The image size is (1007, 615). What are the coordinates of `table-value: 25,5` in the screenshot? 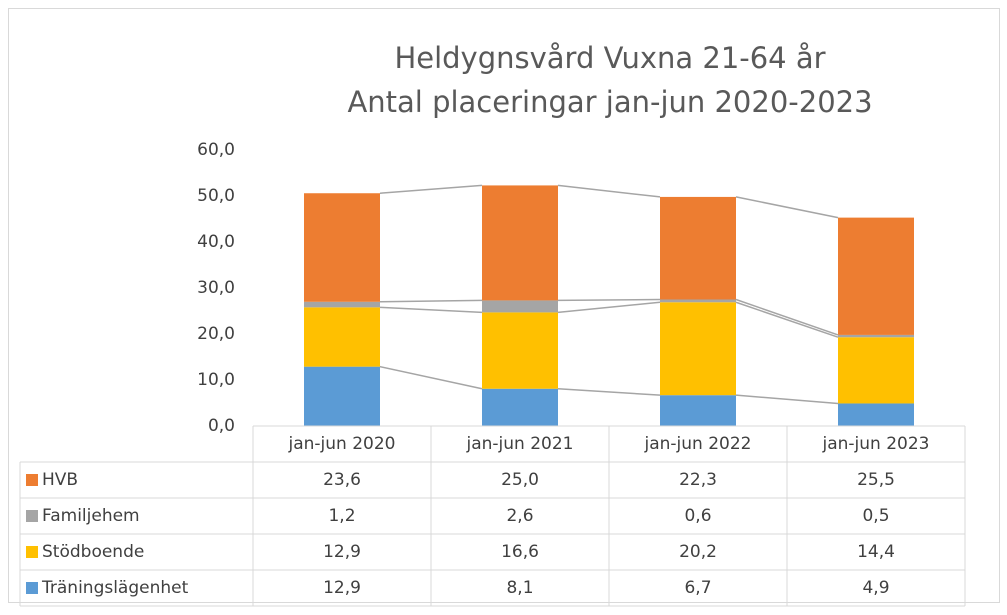 It's located at (876, 480).